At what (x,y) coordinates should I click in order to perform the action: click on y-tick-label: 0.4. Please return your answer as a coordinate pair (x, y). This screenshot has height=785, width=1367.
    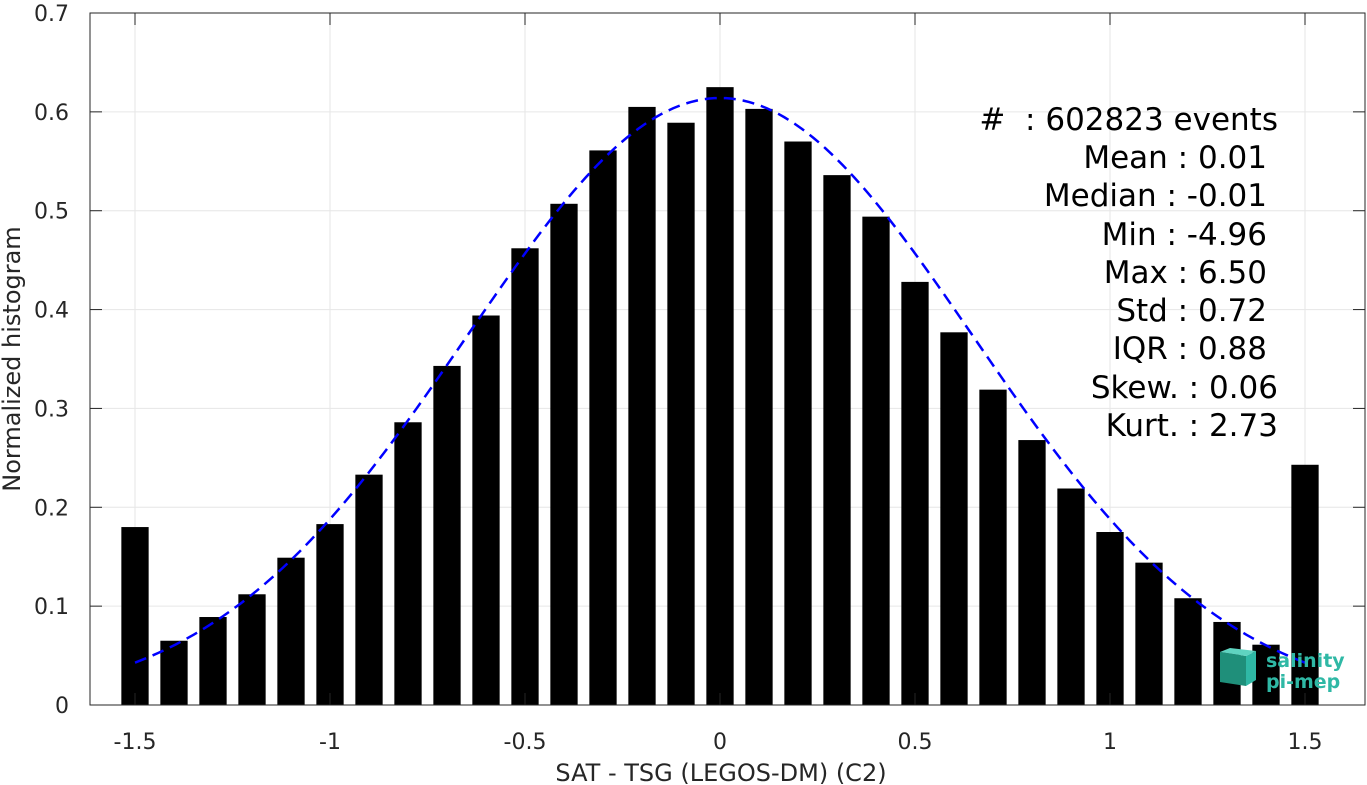
    Looking at the image, I should click on (51, 311).